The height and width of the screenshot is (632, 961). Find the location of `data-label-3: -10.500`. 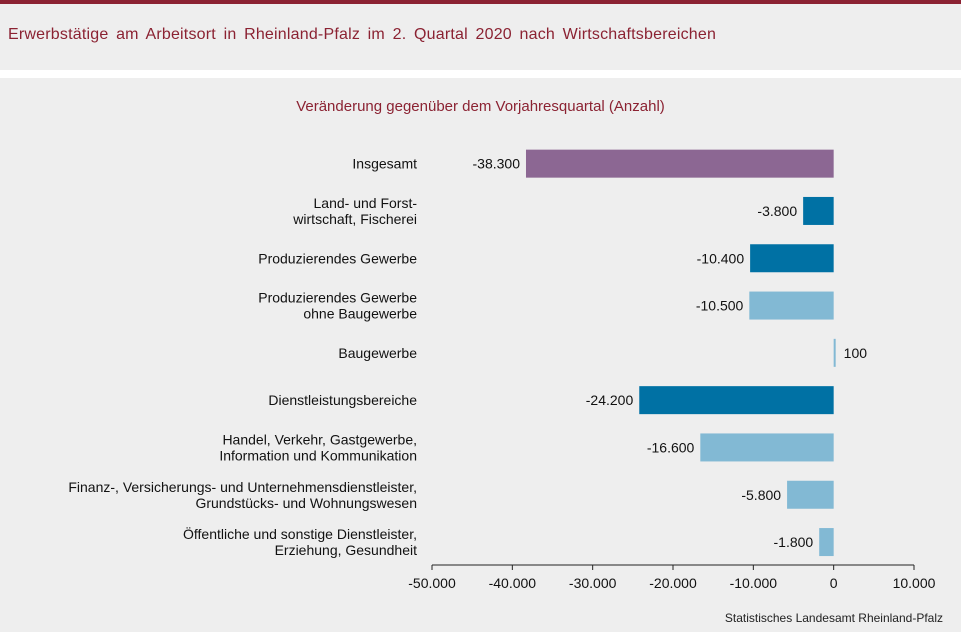

data-label-3: -10.500 is located at coordinates (720, 306).